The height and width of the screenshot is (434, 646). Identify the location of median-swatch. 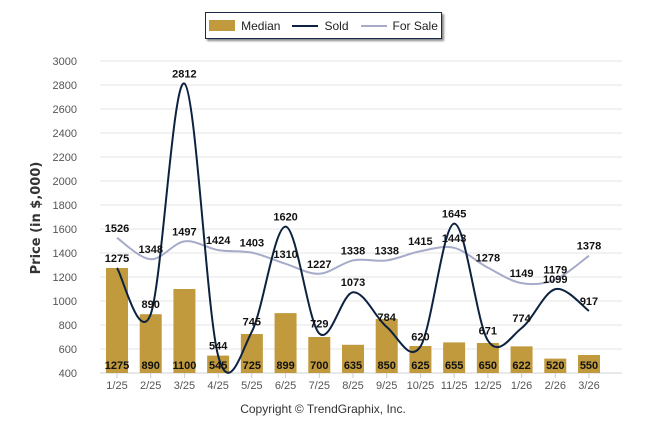
(222, 25).